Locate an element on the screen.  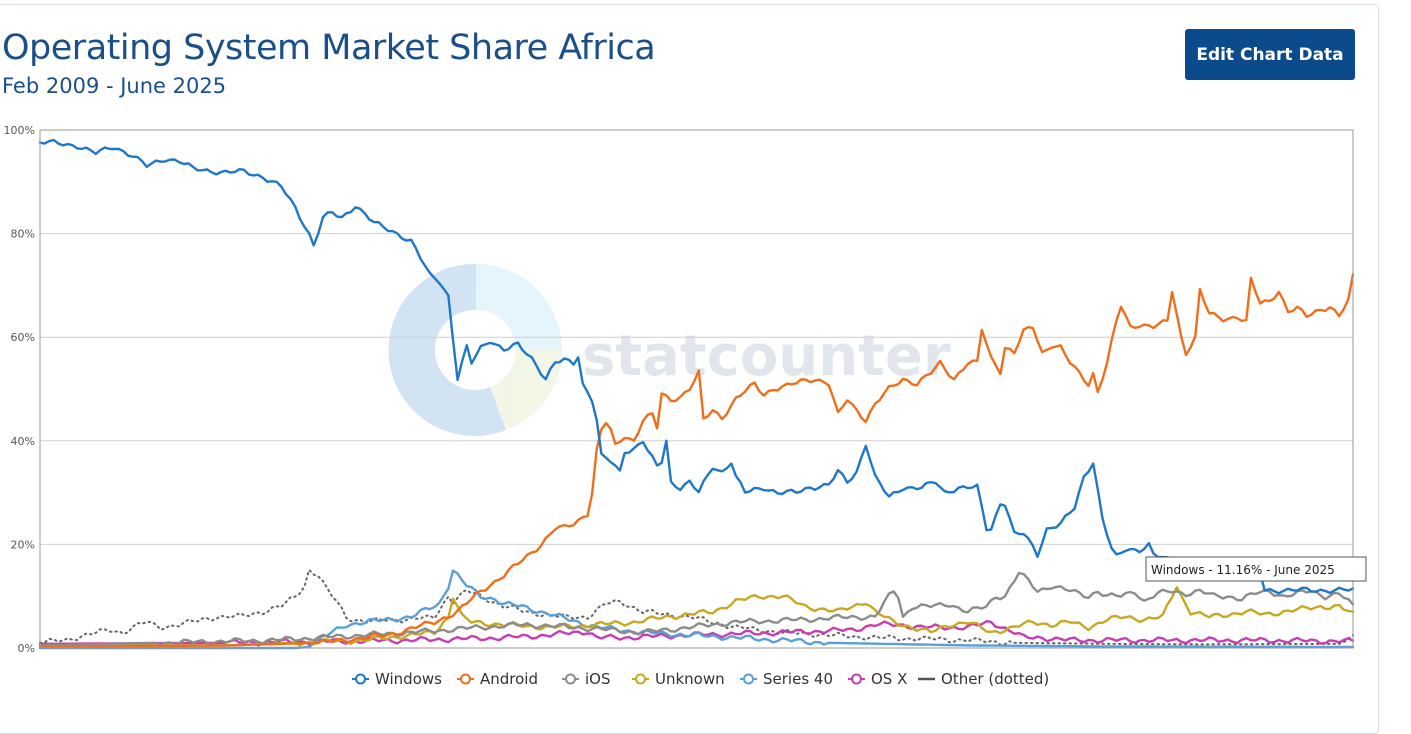
series-line-other-dotted is located at coordinates (696, 607).